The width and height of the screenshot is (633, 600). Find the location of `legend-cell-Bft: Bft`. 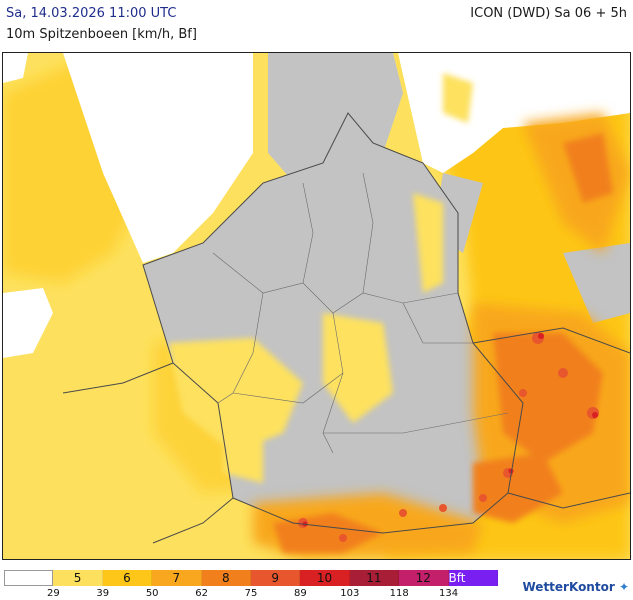

legend-cell-Bft: Bft is located at coordinates (473, 578).